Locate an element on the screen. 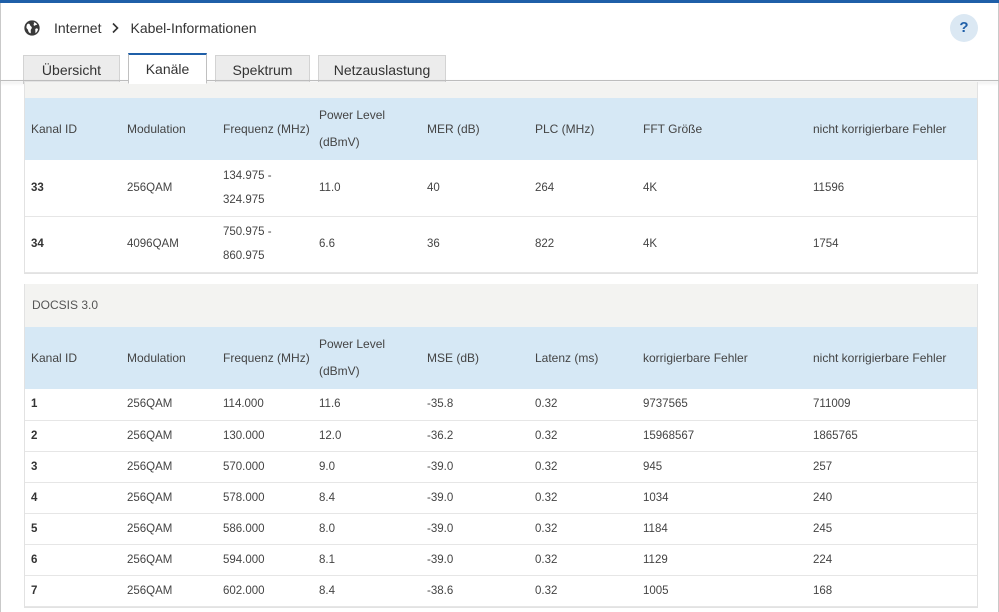 The image size is (999, 612). table-cell: 257 is located at coordinates (892, 467).